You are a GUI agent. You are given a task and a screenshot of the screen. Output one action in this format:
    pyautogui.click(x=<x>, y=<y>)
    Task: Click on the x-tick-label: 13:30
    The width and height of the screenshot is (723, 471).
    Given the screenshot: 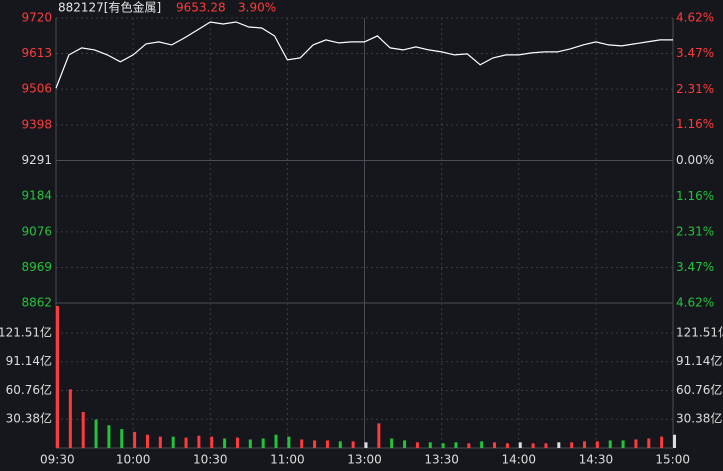 What is the action you would take?
    pyautogui.click(x=441, y=460)
    